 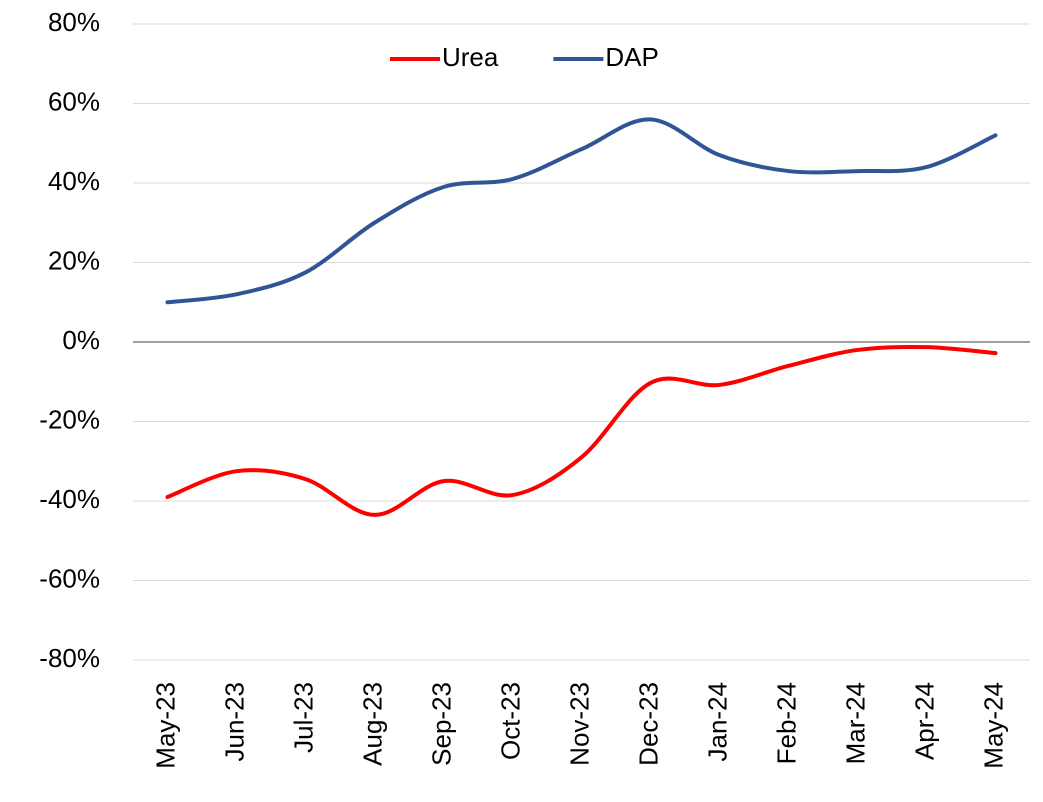 I want to click on y-tick-label: 0%, so click(x=81, y=340).